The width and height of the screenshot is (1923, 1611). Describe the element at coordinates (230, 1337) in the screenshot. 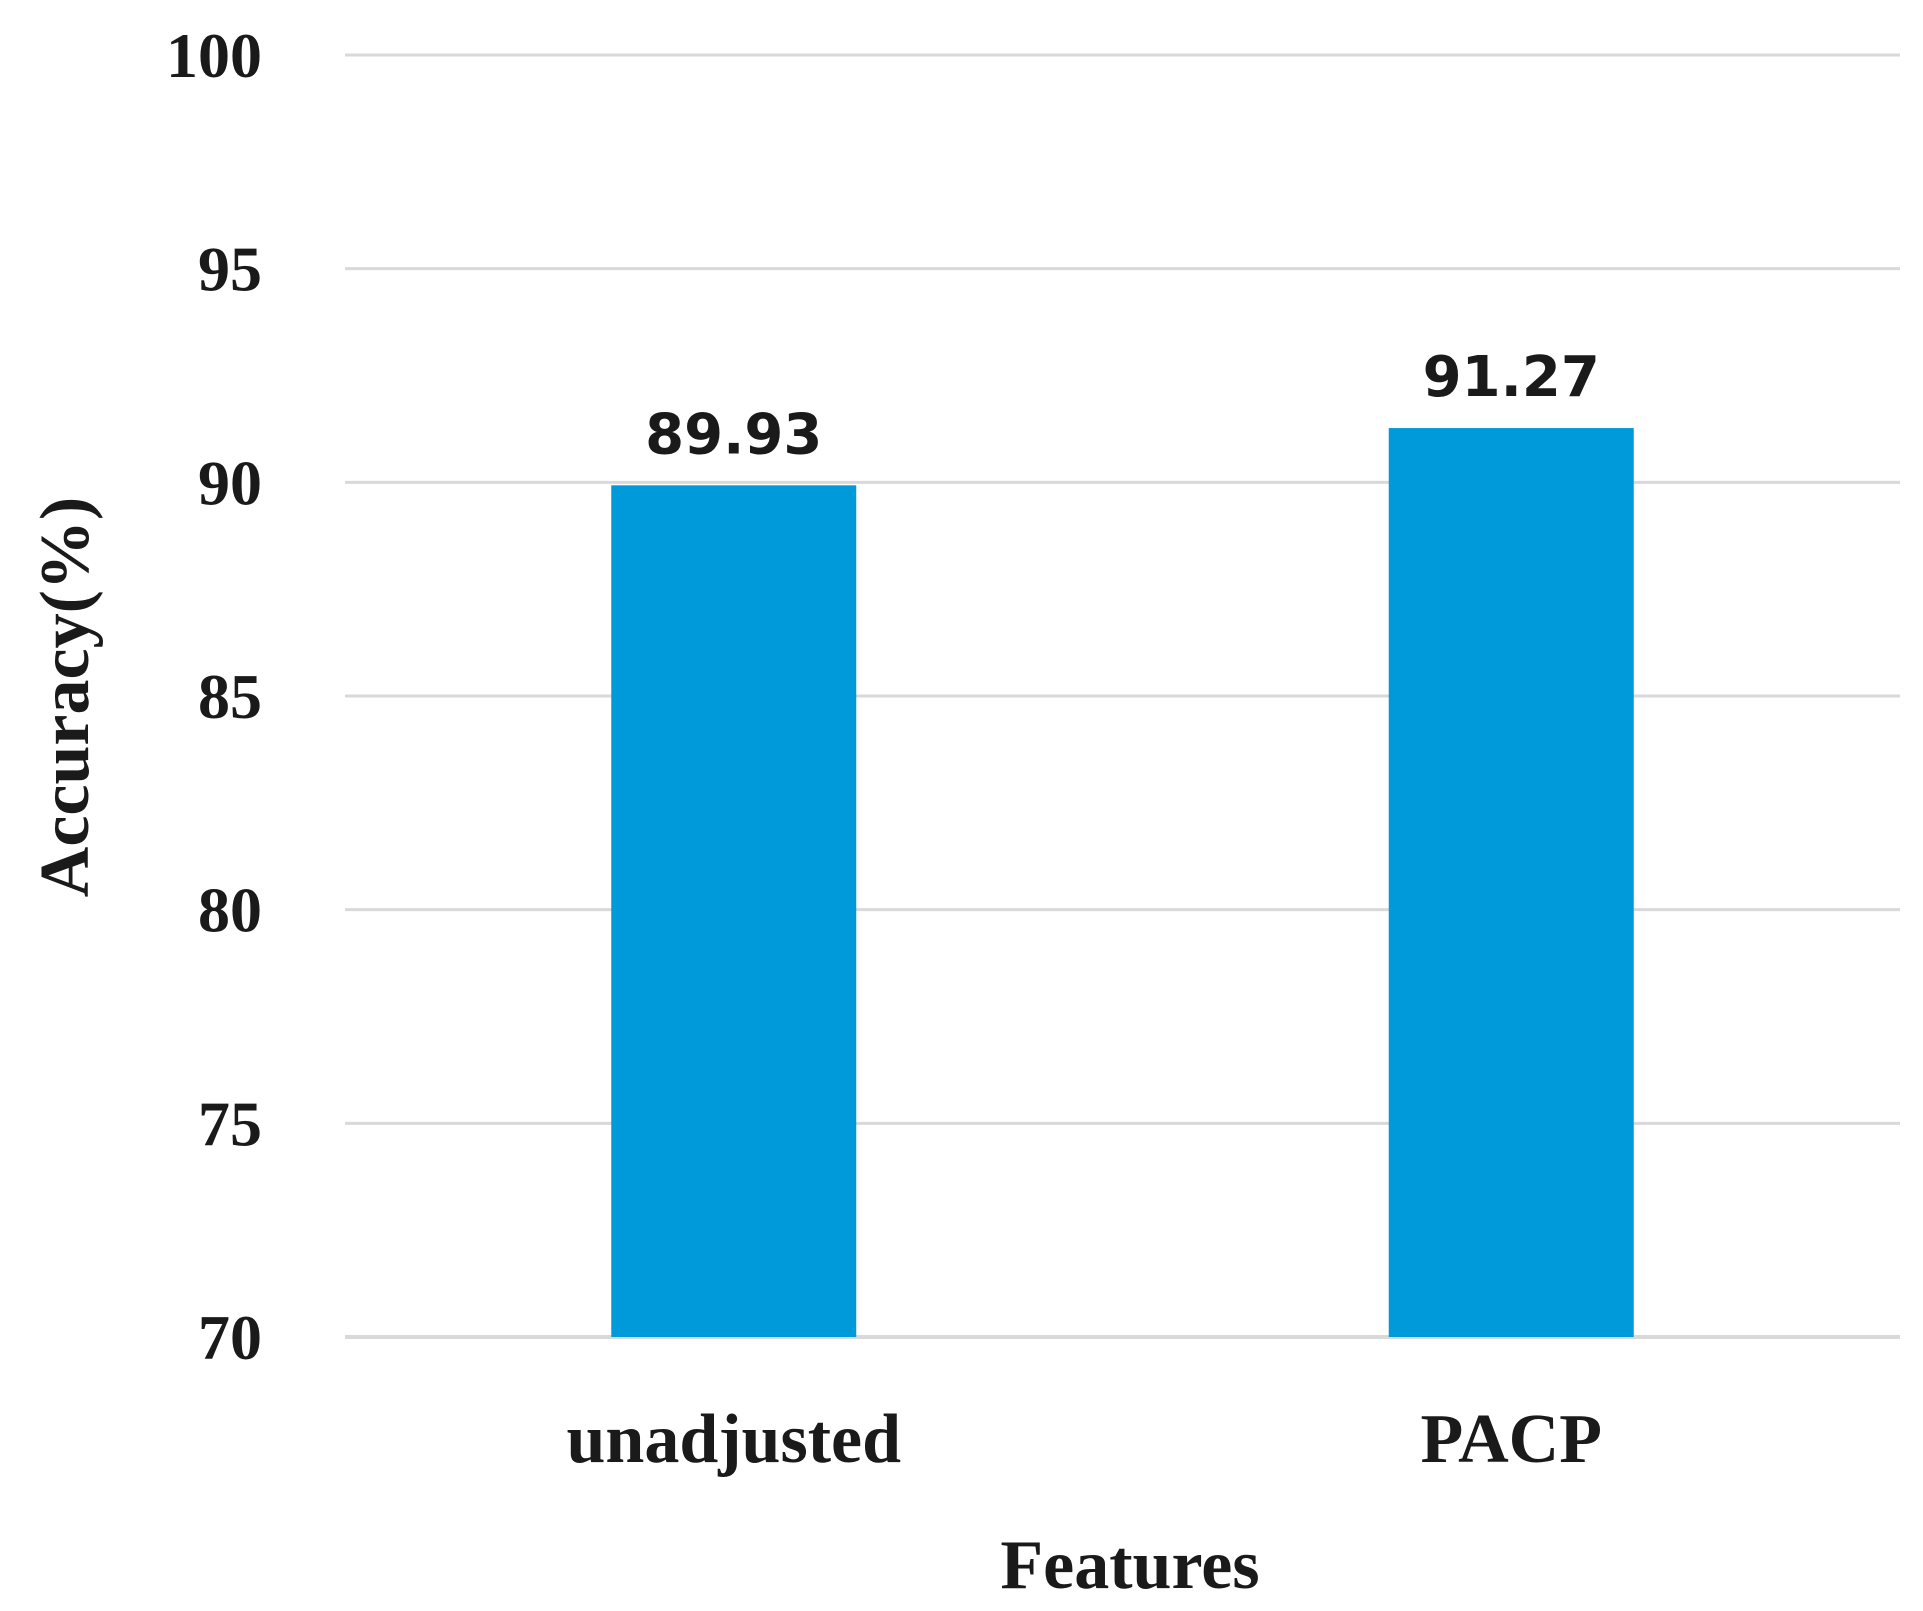

I see `y-tick-label: 70` at that location.